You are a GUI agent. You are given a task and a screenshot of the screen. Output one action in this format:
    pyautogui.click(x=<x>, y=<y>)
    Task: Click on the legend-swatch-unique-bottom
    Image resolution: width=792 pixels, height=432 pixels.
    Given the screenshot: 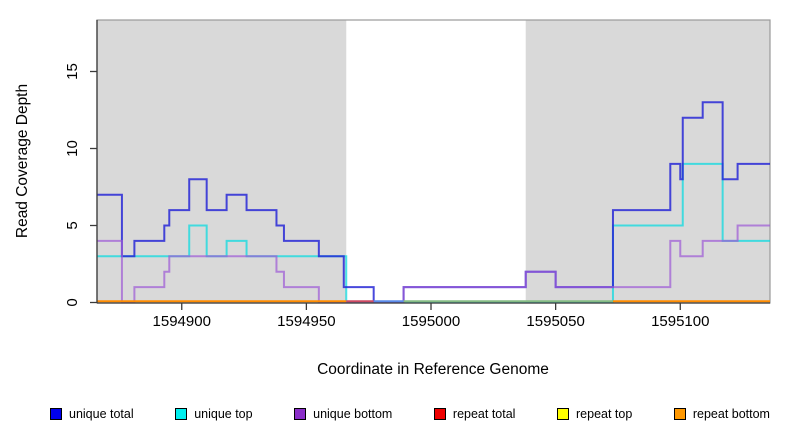 What is the action you would take?
    pyautogui.click(x=300, y=414)
    